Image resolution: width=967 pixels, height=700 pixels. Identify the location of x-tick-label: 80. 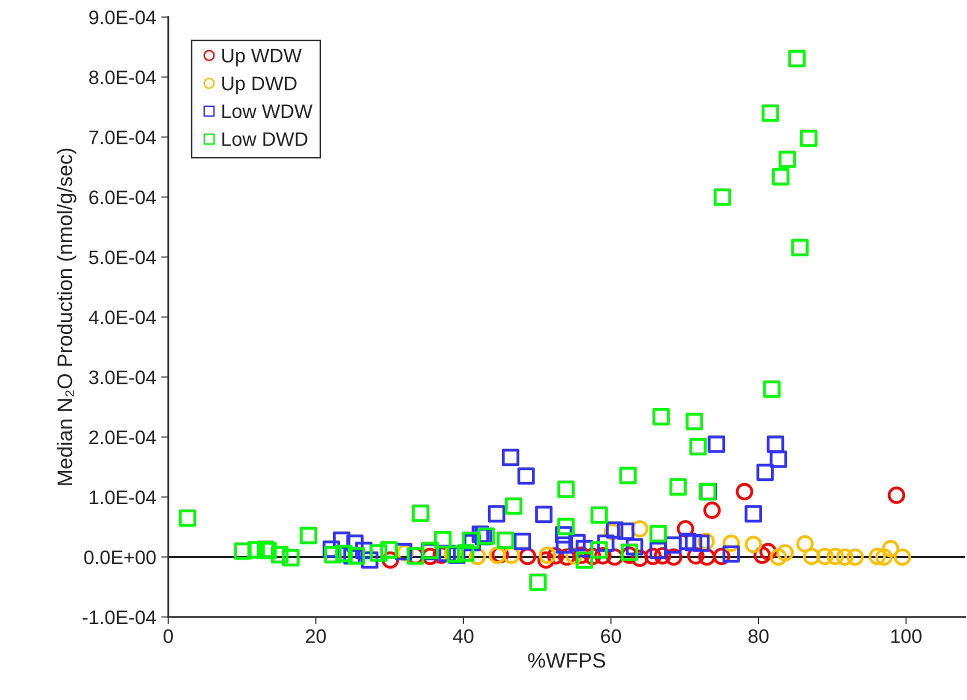
(758, 636).